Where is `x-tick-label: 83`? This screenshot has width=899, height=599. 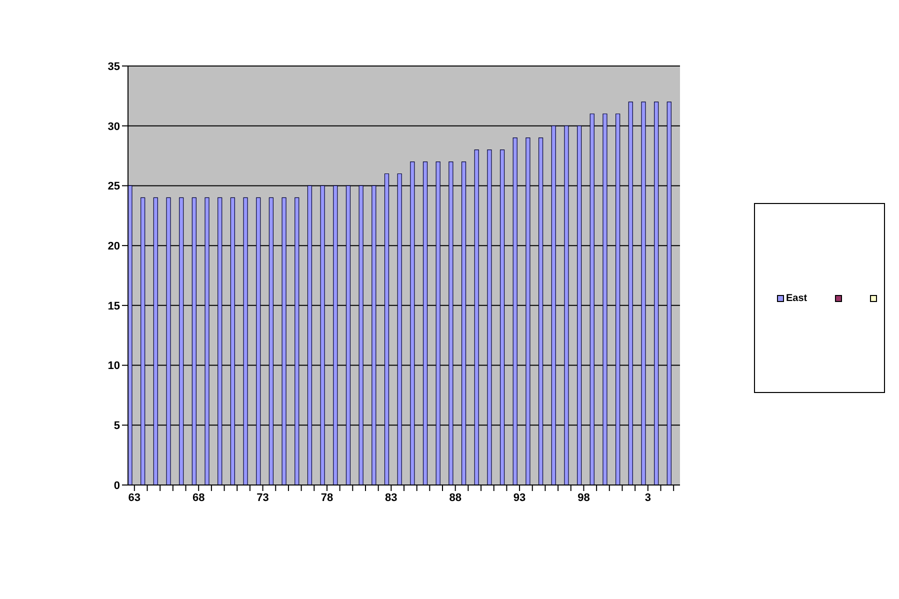
x-tick-label: 83 is located at coordinates (391, 498).